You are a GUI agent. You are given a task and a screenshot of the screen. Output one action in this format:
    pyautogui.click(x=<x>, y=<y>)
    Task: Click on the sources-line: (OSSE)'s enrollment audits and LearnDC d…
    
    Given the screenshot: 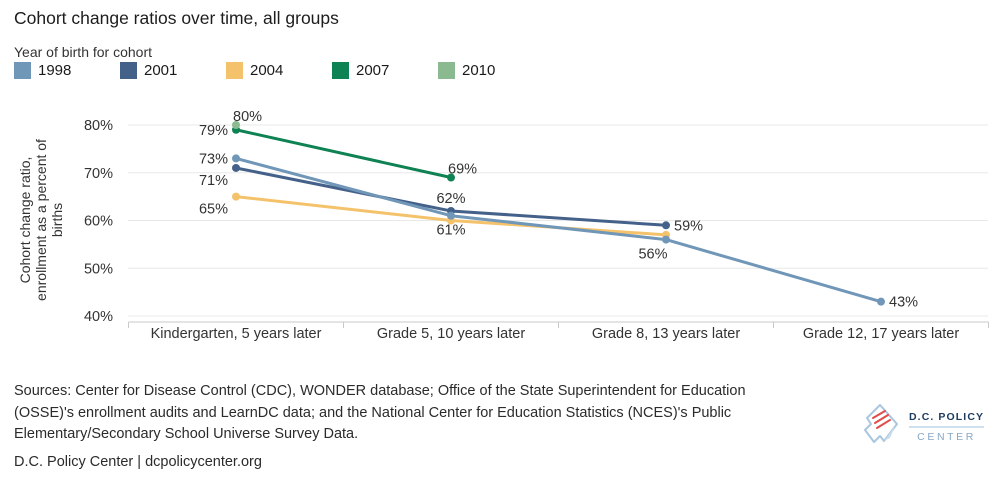 What is the action you would take?
    pyautogui.click(x=373, y=412)
    